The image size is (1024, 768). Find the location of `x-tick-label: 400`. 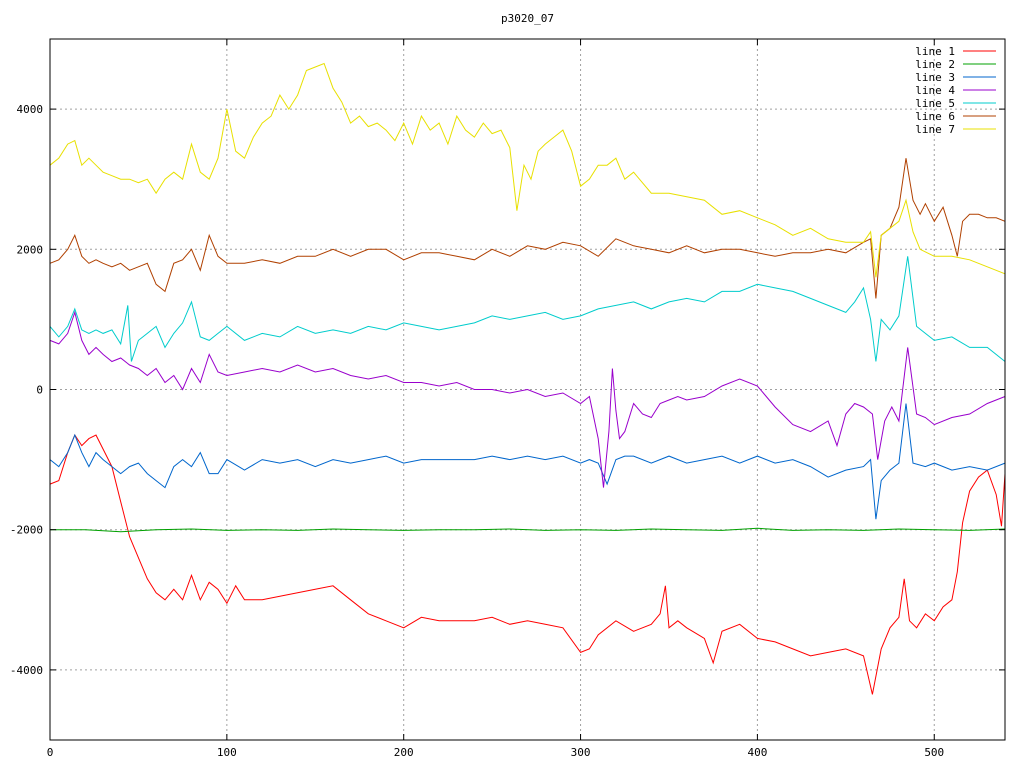

x-tick-label: 400 is located at coordinates (757, 752).